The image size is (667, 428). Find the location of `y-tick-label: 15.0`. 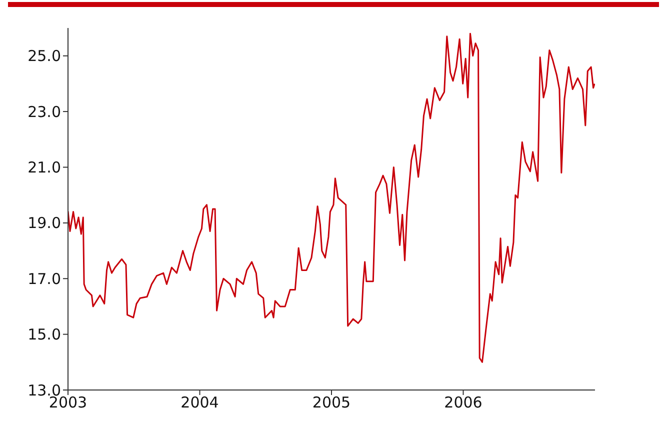

y-tick-label: 15.0 is located at coordinates (44, 335).